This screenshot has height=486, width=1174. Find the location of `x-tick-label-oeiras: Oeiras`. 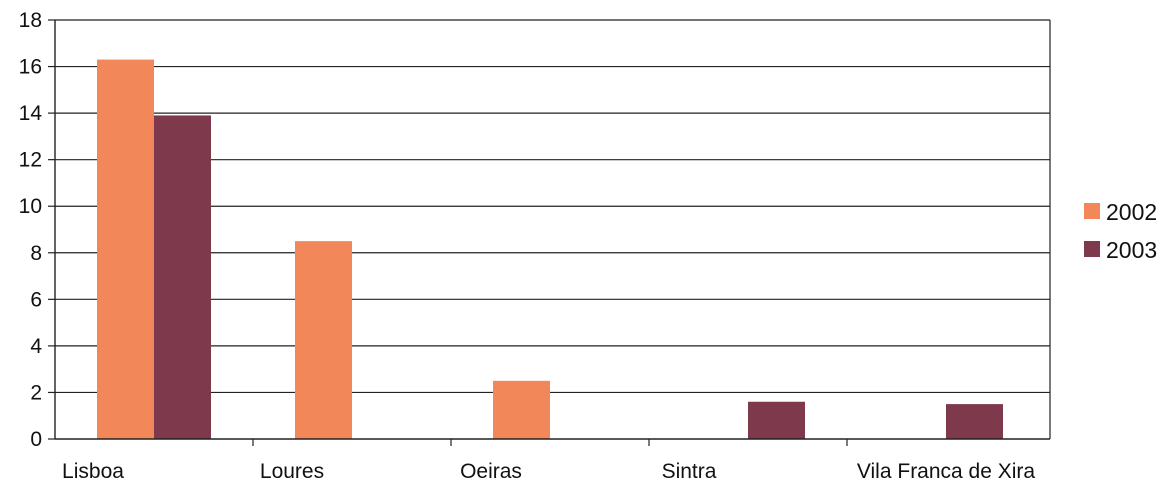

x-tick-label-oeiras: Oeiras is located at coordinates (491, 471).